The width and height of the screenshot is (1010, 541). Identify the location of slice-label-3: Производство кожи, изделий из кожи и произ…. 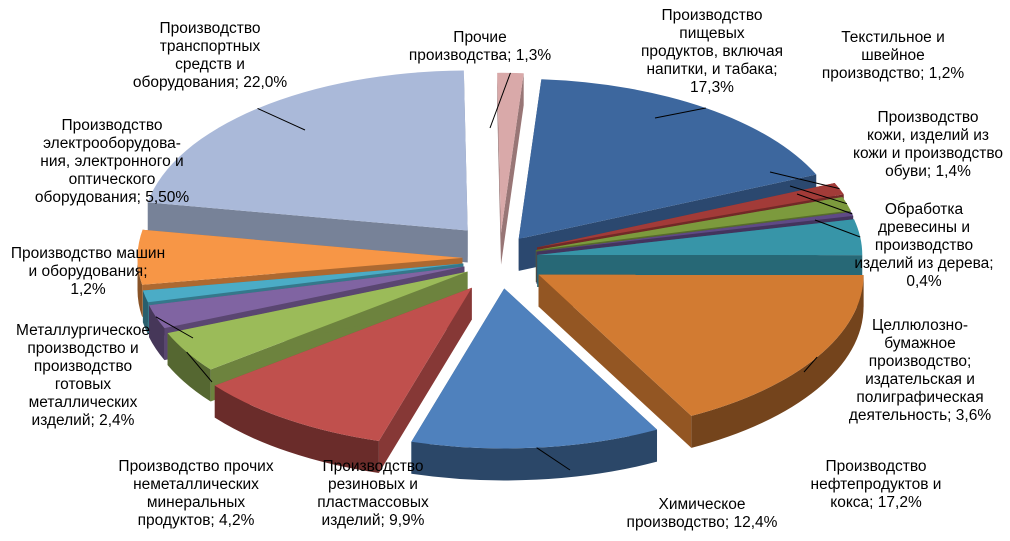
(928, 144).